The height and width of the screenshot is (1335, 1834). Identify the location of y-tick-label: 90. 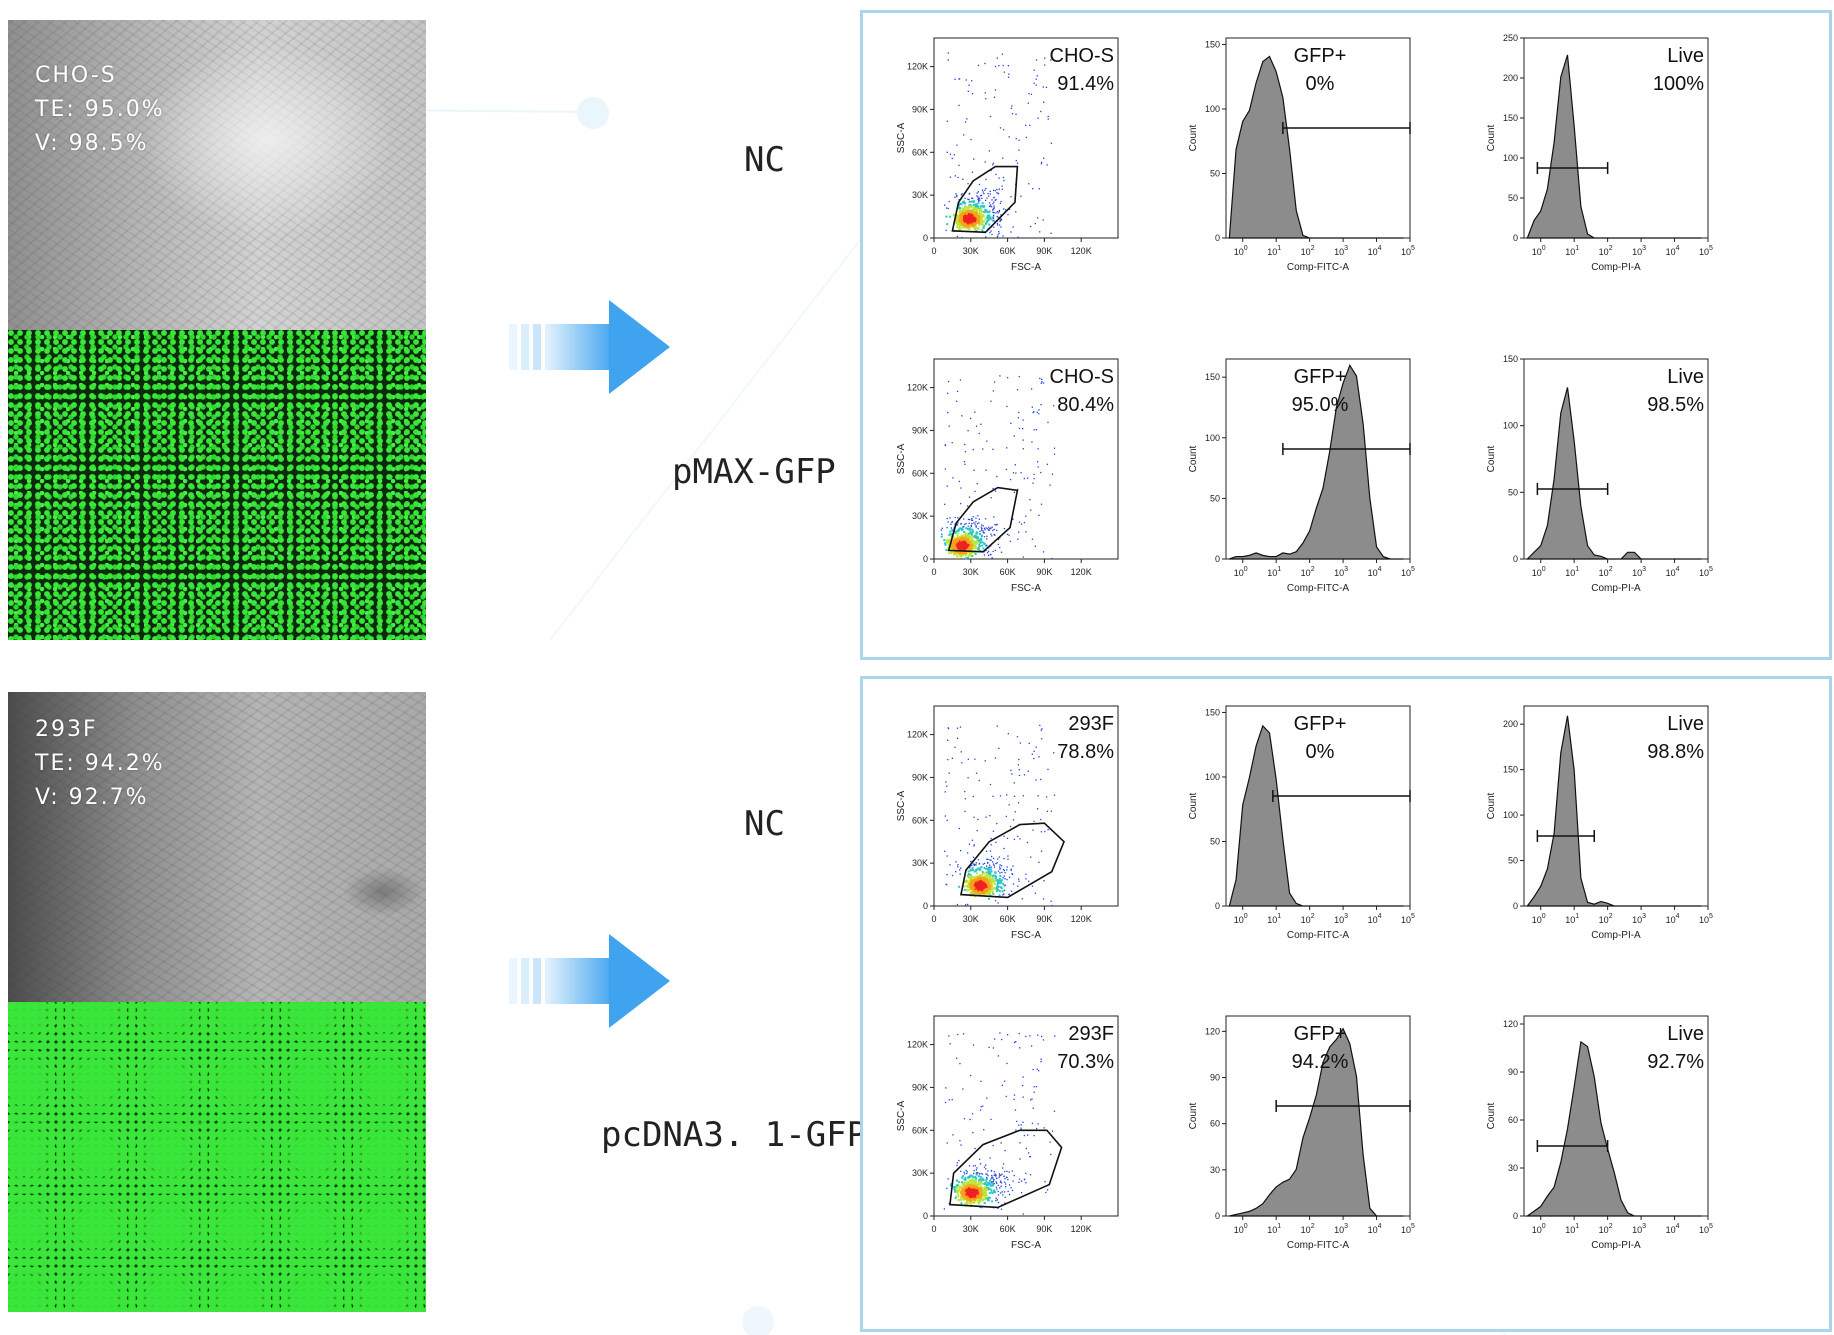
(1215, 1078).